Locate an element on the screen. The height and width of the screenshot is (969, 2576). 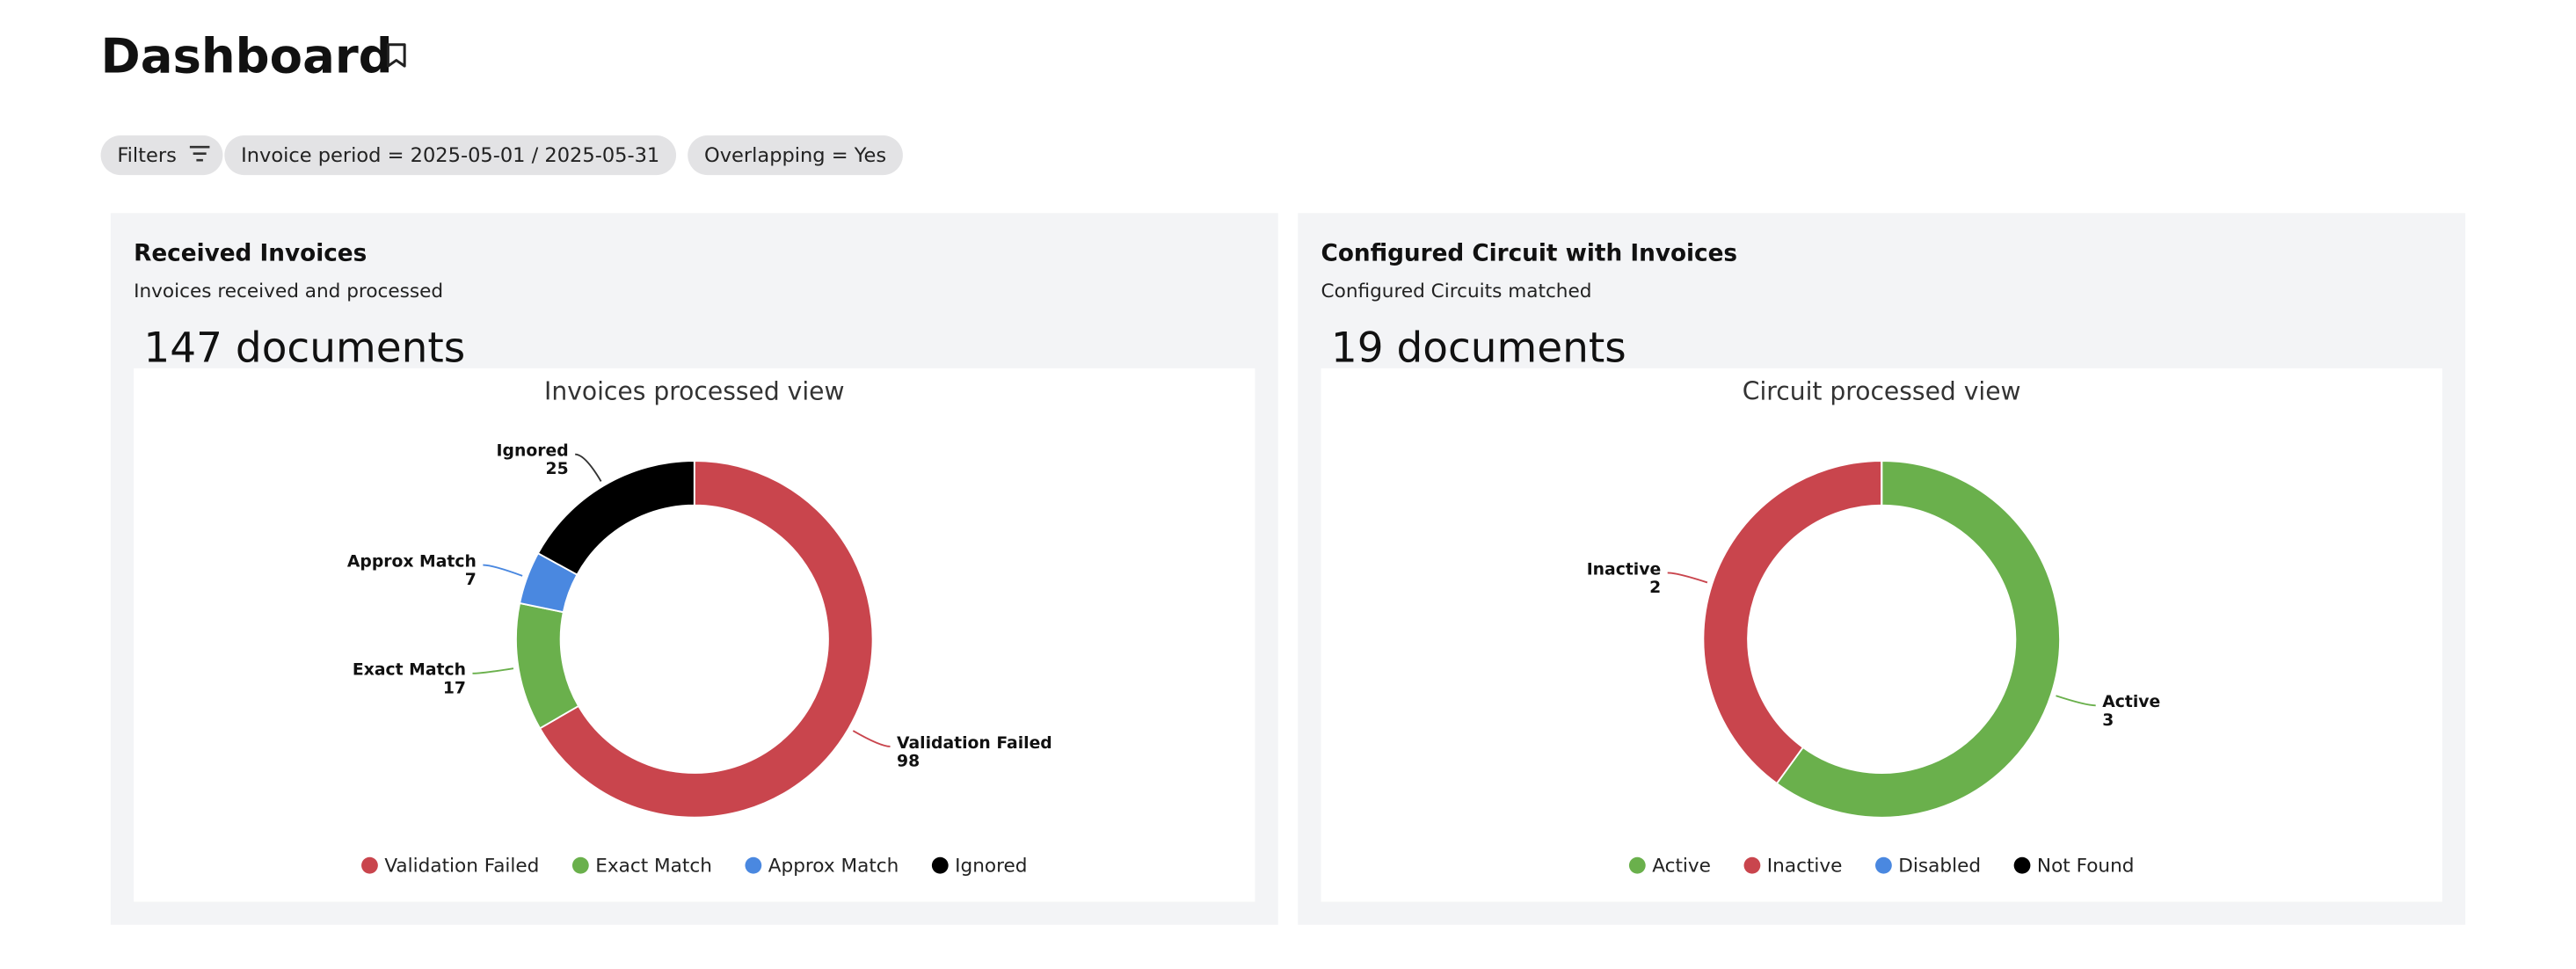
page-title: Dashboard is located at coordinates (247, 56).